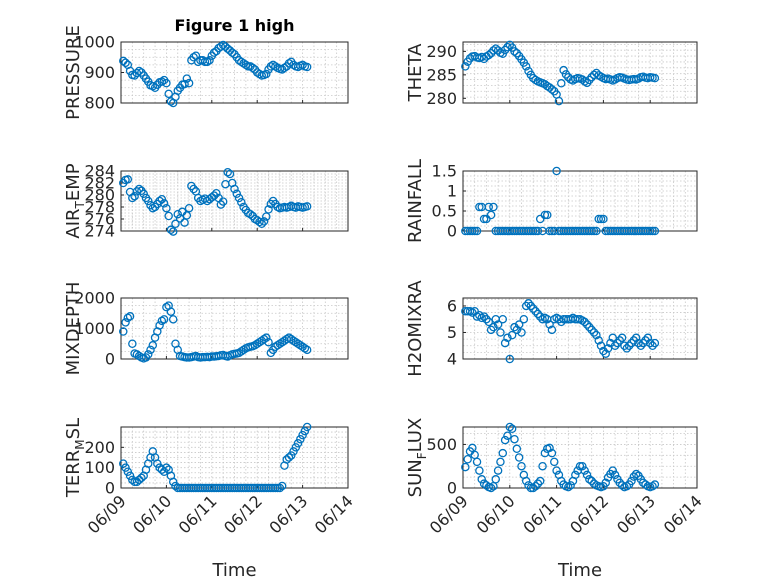  What do you see at coordinates (99, 219) in the screenshot?
I see `y-tick-label: 276` at bounding box center [99, 219].